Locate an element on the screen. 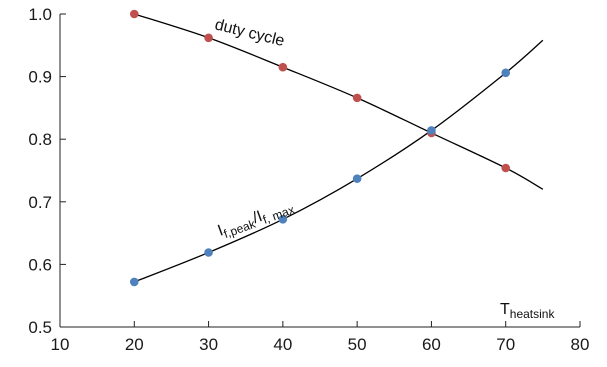 Image resolution: width=607 pixels, height=367 pixels. x-tick-label: 50 is located at coordinates (357, 344).